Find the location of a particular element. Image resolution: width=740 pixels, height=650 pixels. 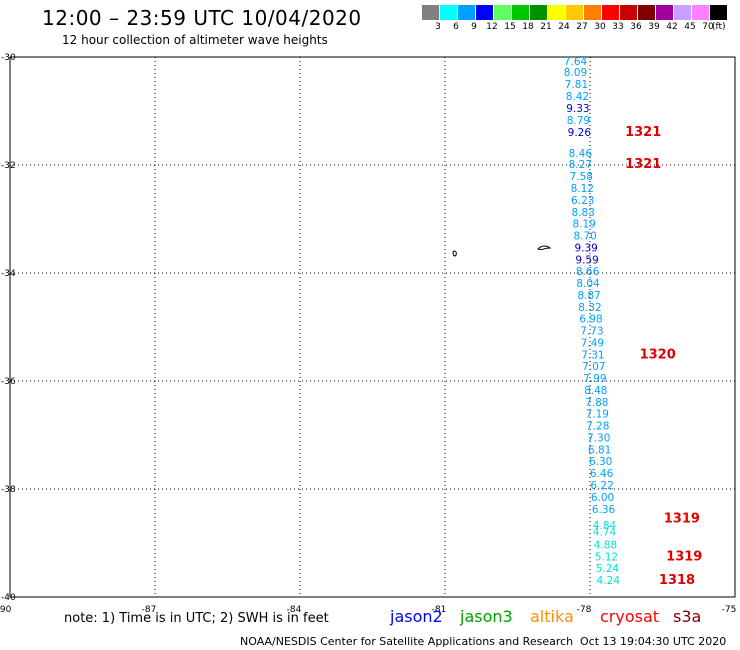

swh-value: 5.24 is located at coordinates (608, 569).